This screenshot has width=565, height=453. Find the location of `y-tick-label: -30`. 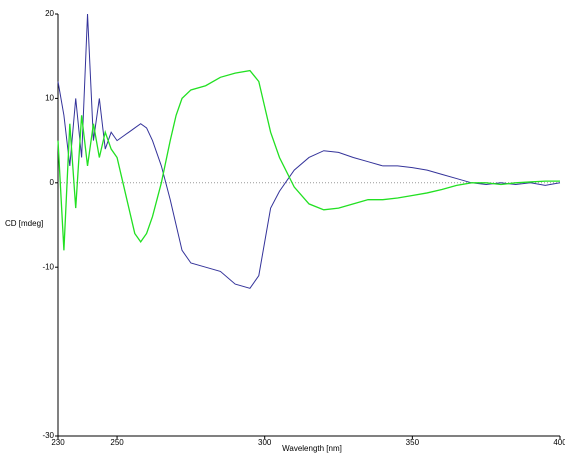

y-tick-label: -30 is located at coordinates (48, 435).